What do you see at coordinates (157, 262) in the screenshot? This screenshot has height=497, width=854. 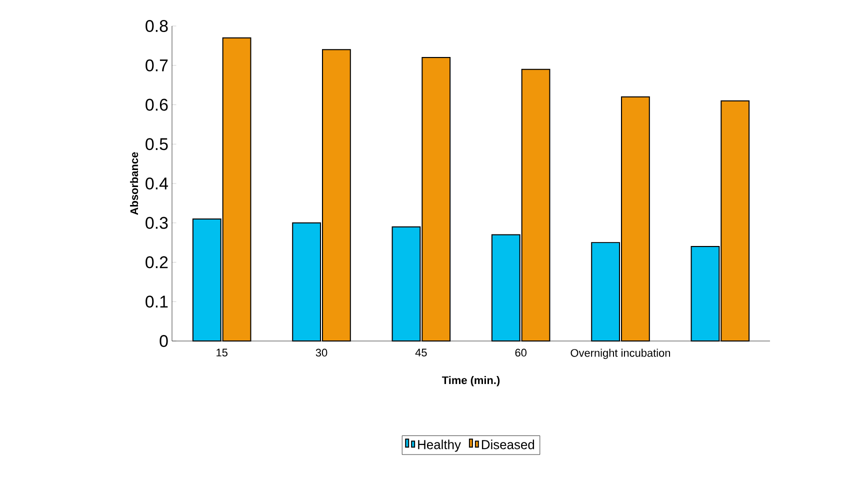 I see `y-tick-label: 0.2` at bounding box center [157, 262].